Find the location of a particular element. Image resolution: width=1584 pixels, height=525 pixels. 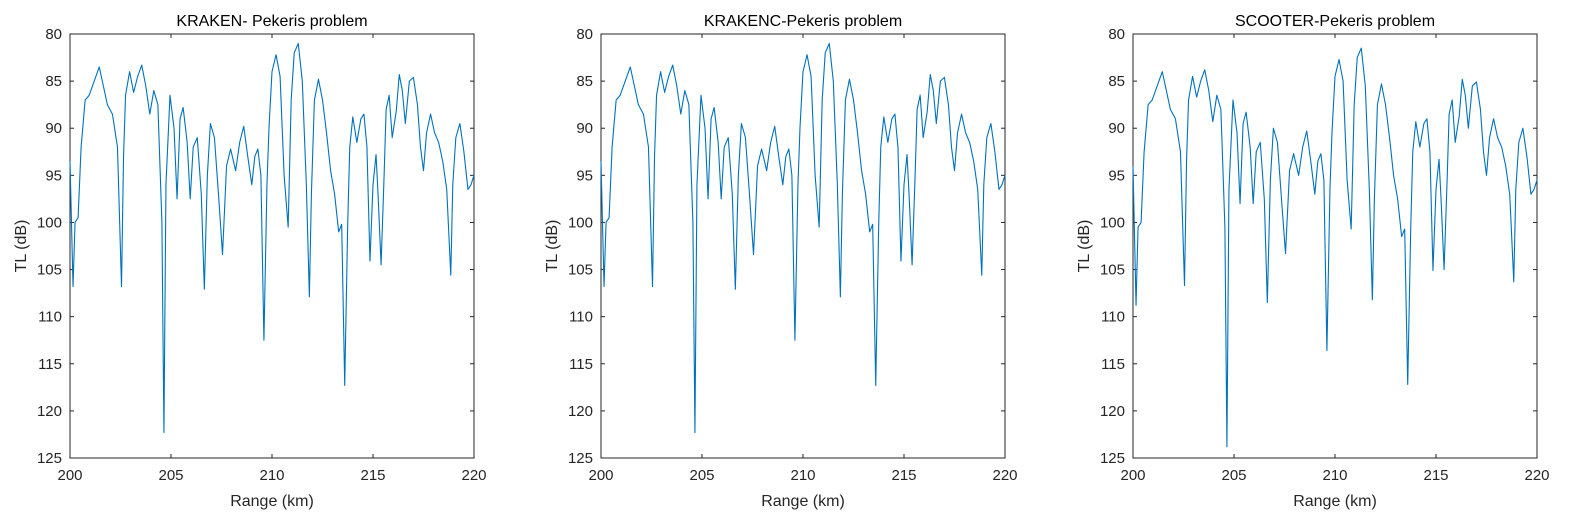

chart-title: KRAKENC-Pekeris problem is located at coordinates (803, 21).